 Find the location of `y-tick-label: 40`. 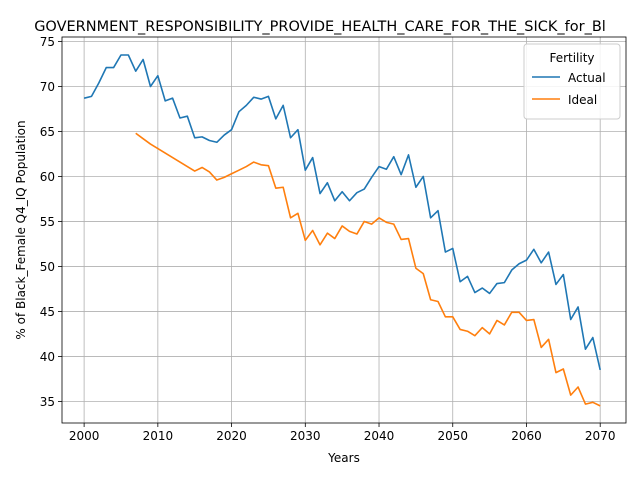

y-tick-label: 40 is located at coordinates (47, 357).